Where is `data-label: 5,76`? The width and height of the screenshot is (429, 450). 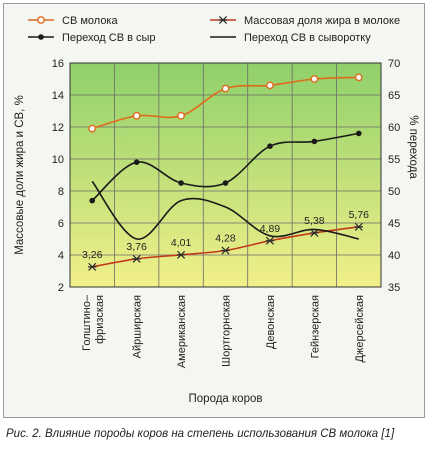
data-label: 5,76 is located at coordinates (359, 215).